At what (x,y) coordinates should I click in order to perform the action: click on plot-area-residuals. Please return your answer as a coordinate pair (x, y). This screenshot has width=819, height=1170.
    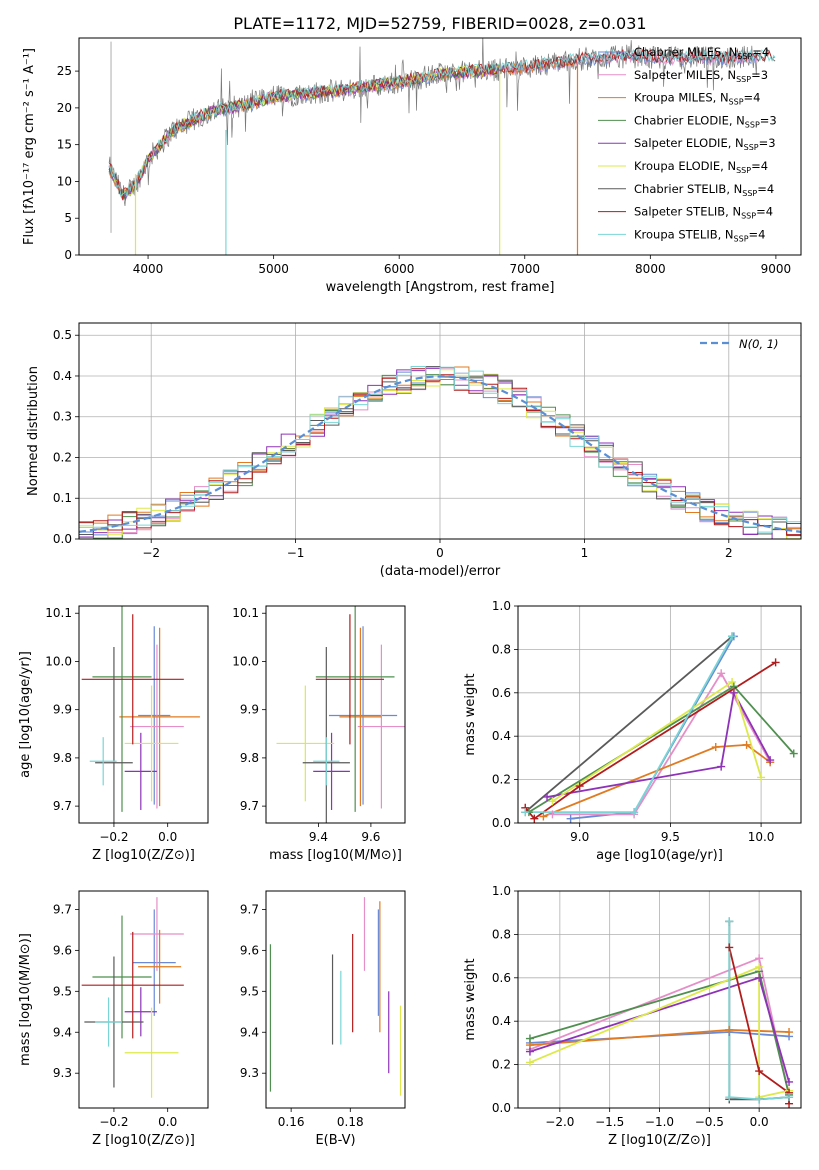
    Looking at the image, I should click on (440, 452).